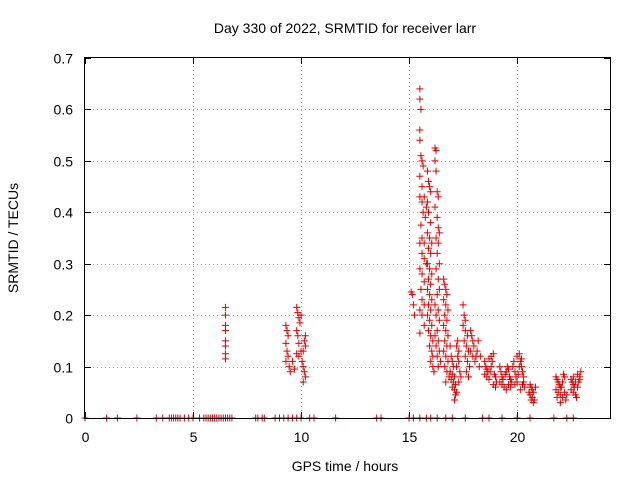 Image resolution: width=640 pixels, height=480 pixels. What do you see at coordinates (410, 437) in the screenshot?
I see `x-tick-label: 15` at bounding box center [410, 437].